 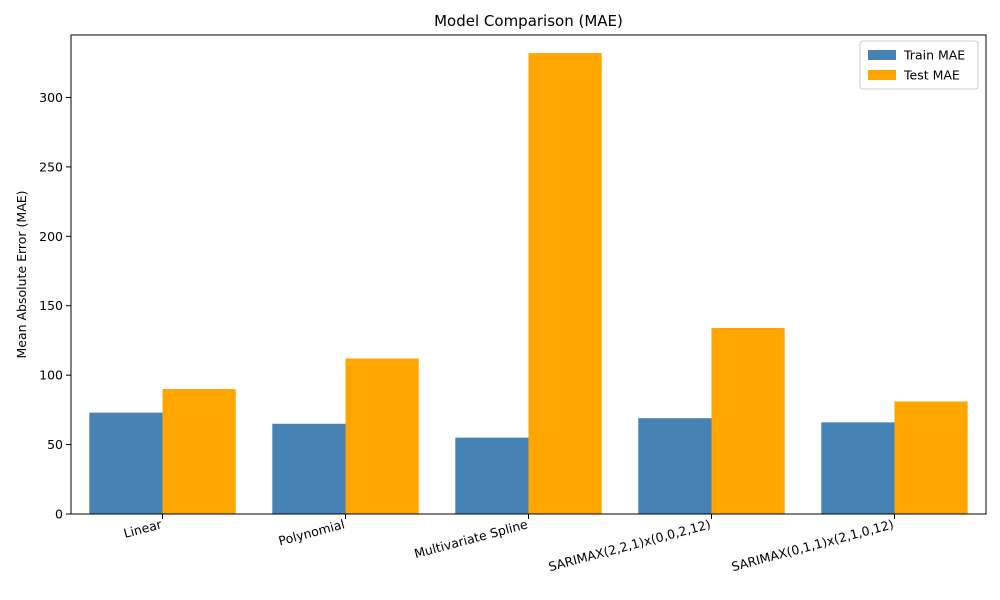 What do you see at coordinates (934, 55) in the screenshot?
I see `legend-label: Train MAE` at bounding box center [934, 55].